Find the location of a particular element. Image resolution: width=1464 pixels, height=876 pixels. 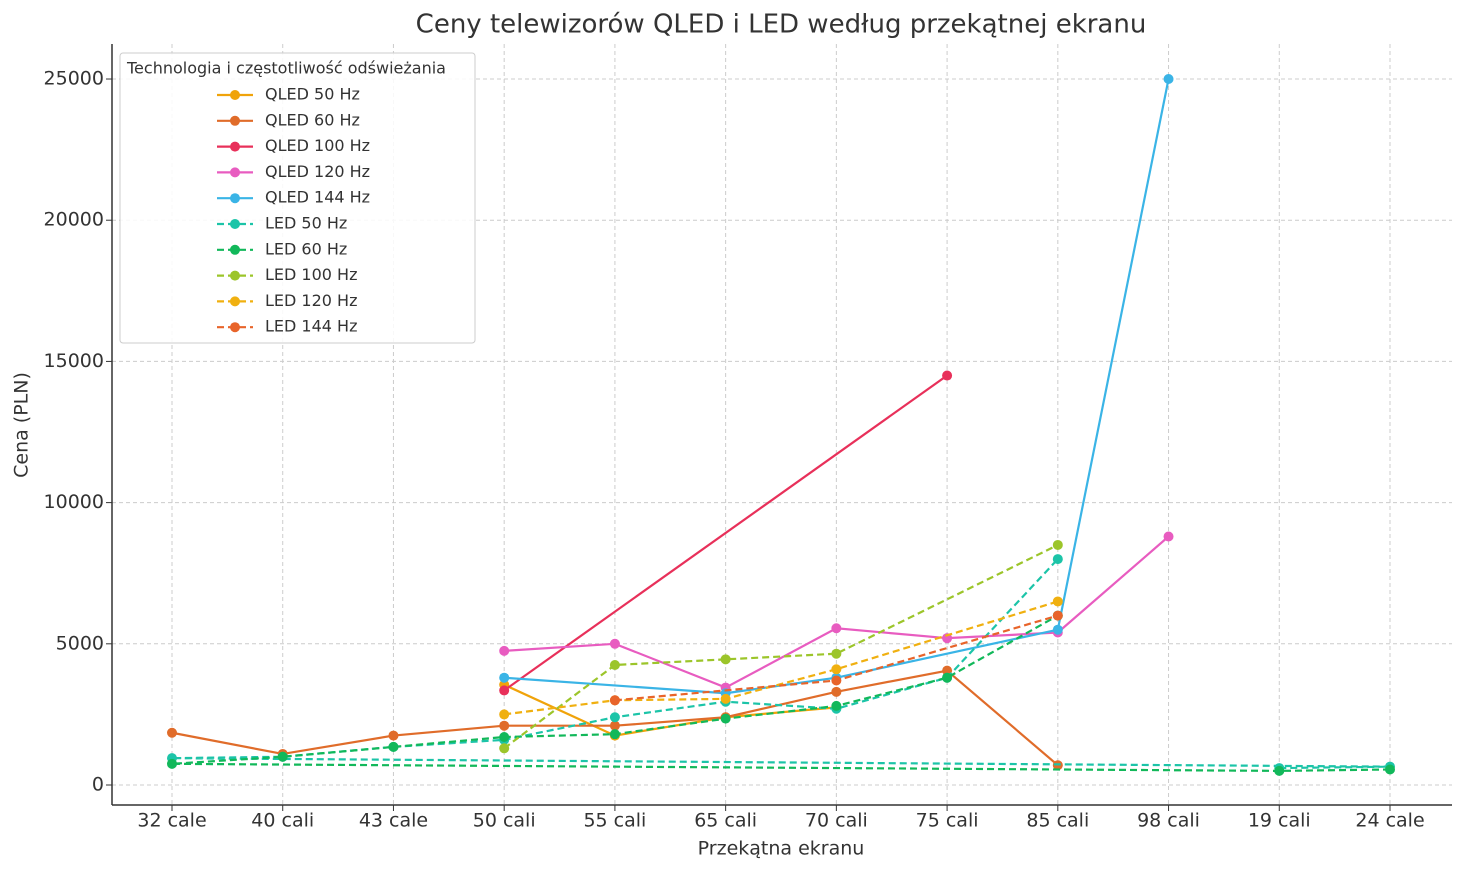

x-tick-label: 50 cali is located at coordinates (504, 821).